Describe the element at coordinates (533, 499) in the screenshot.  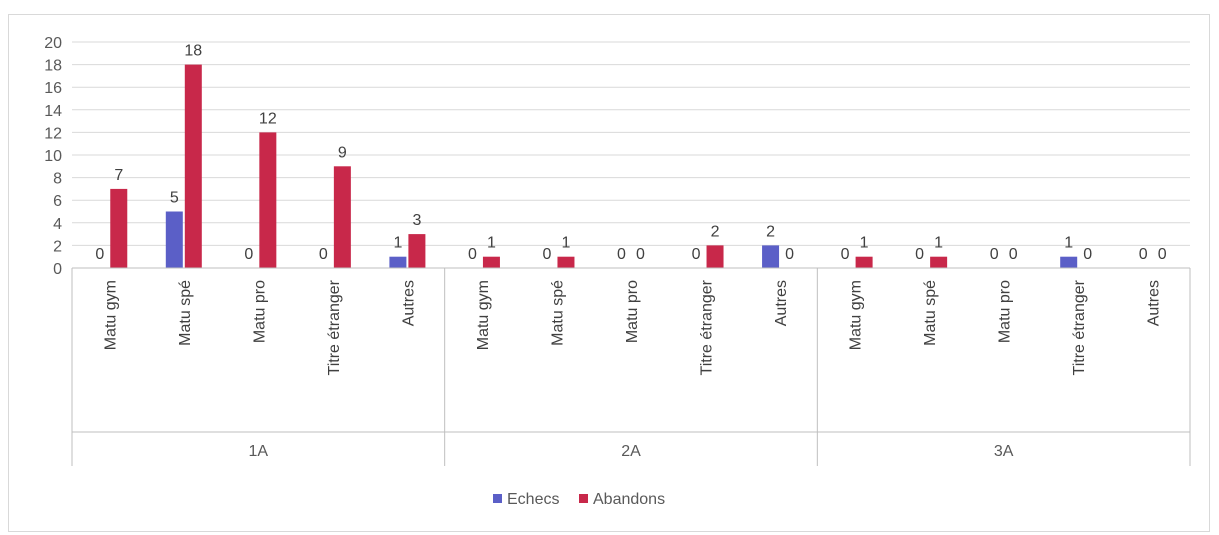
I see `legend-label-echecs: Echecs` at that location.